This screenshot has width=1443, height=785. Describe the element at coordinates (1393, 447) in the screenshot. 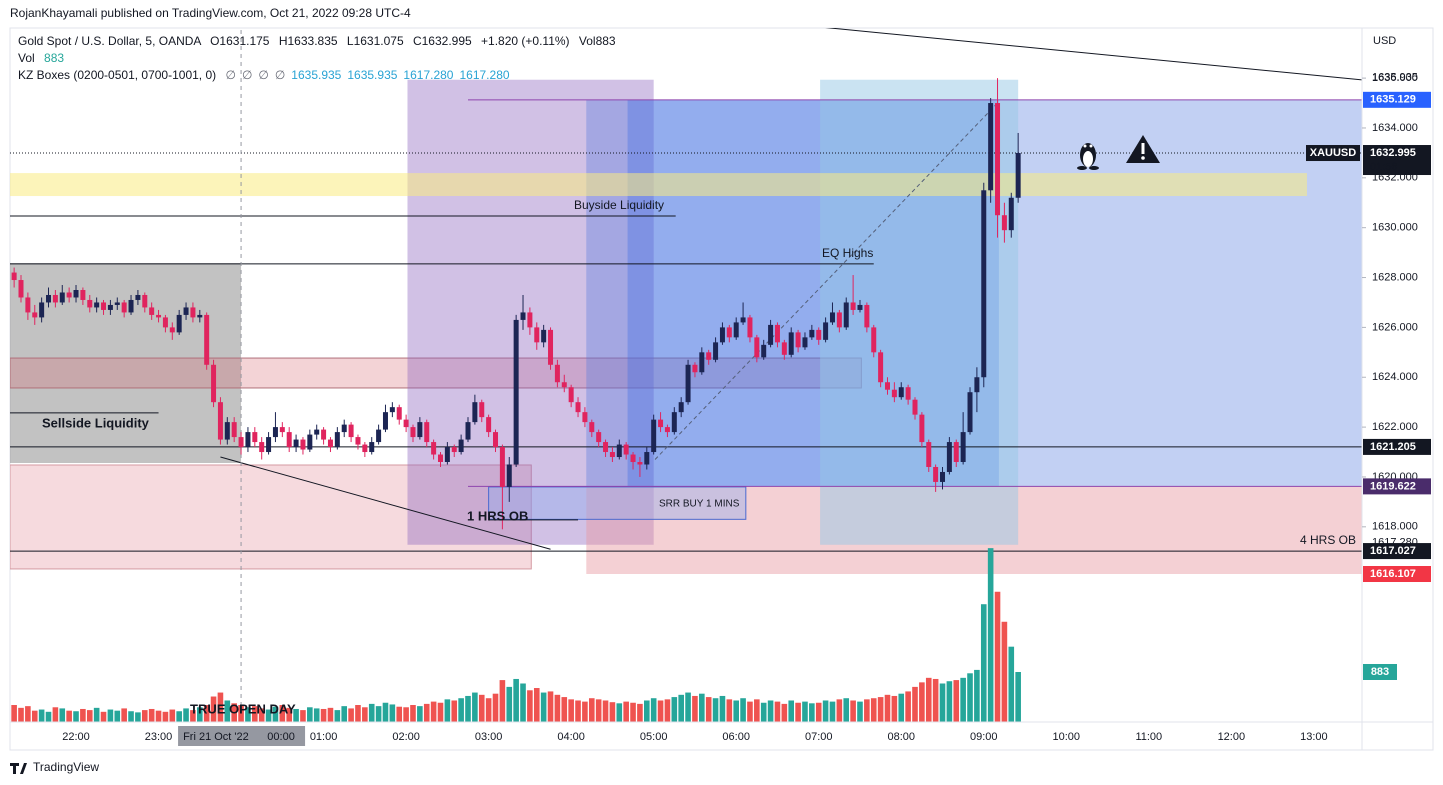

I see `price-badge-label: 1621.205` at that location.